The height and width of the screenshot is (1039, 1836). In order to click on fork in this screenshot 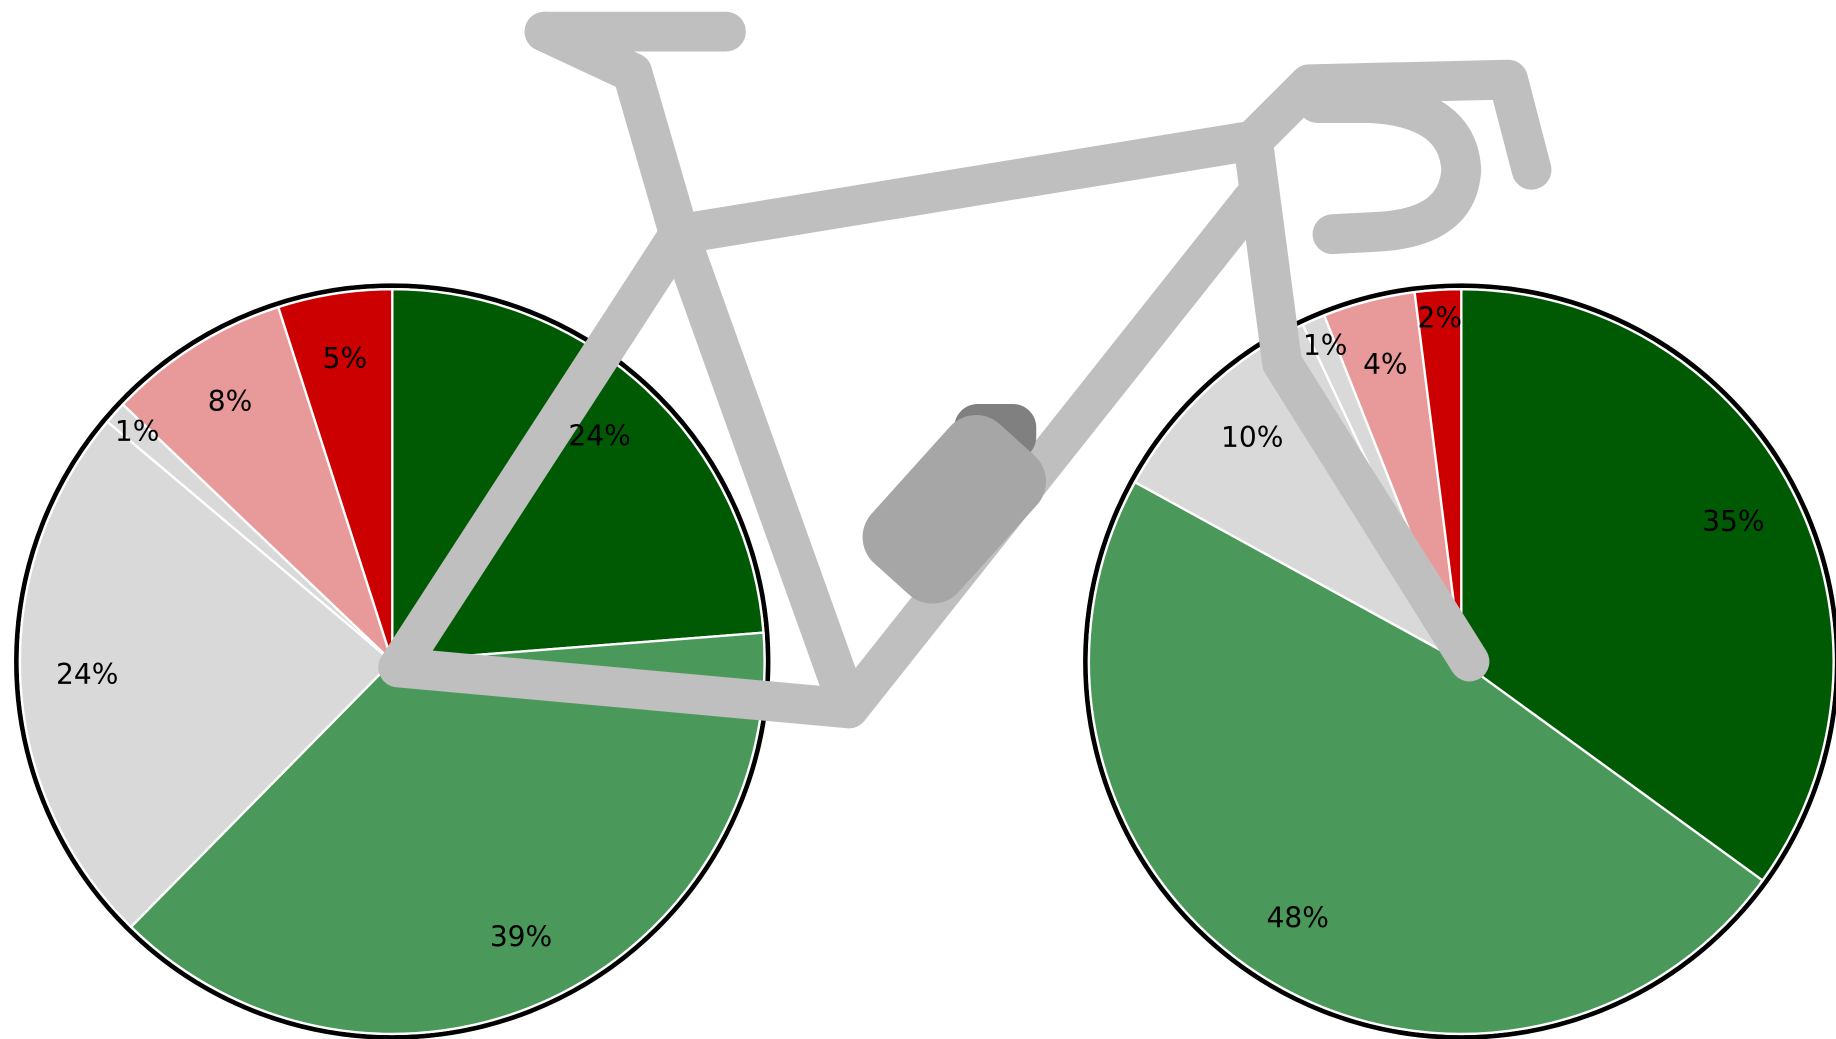, I will do `click(1361, 401)`.